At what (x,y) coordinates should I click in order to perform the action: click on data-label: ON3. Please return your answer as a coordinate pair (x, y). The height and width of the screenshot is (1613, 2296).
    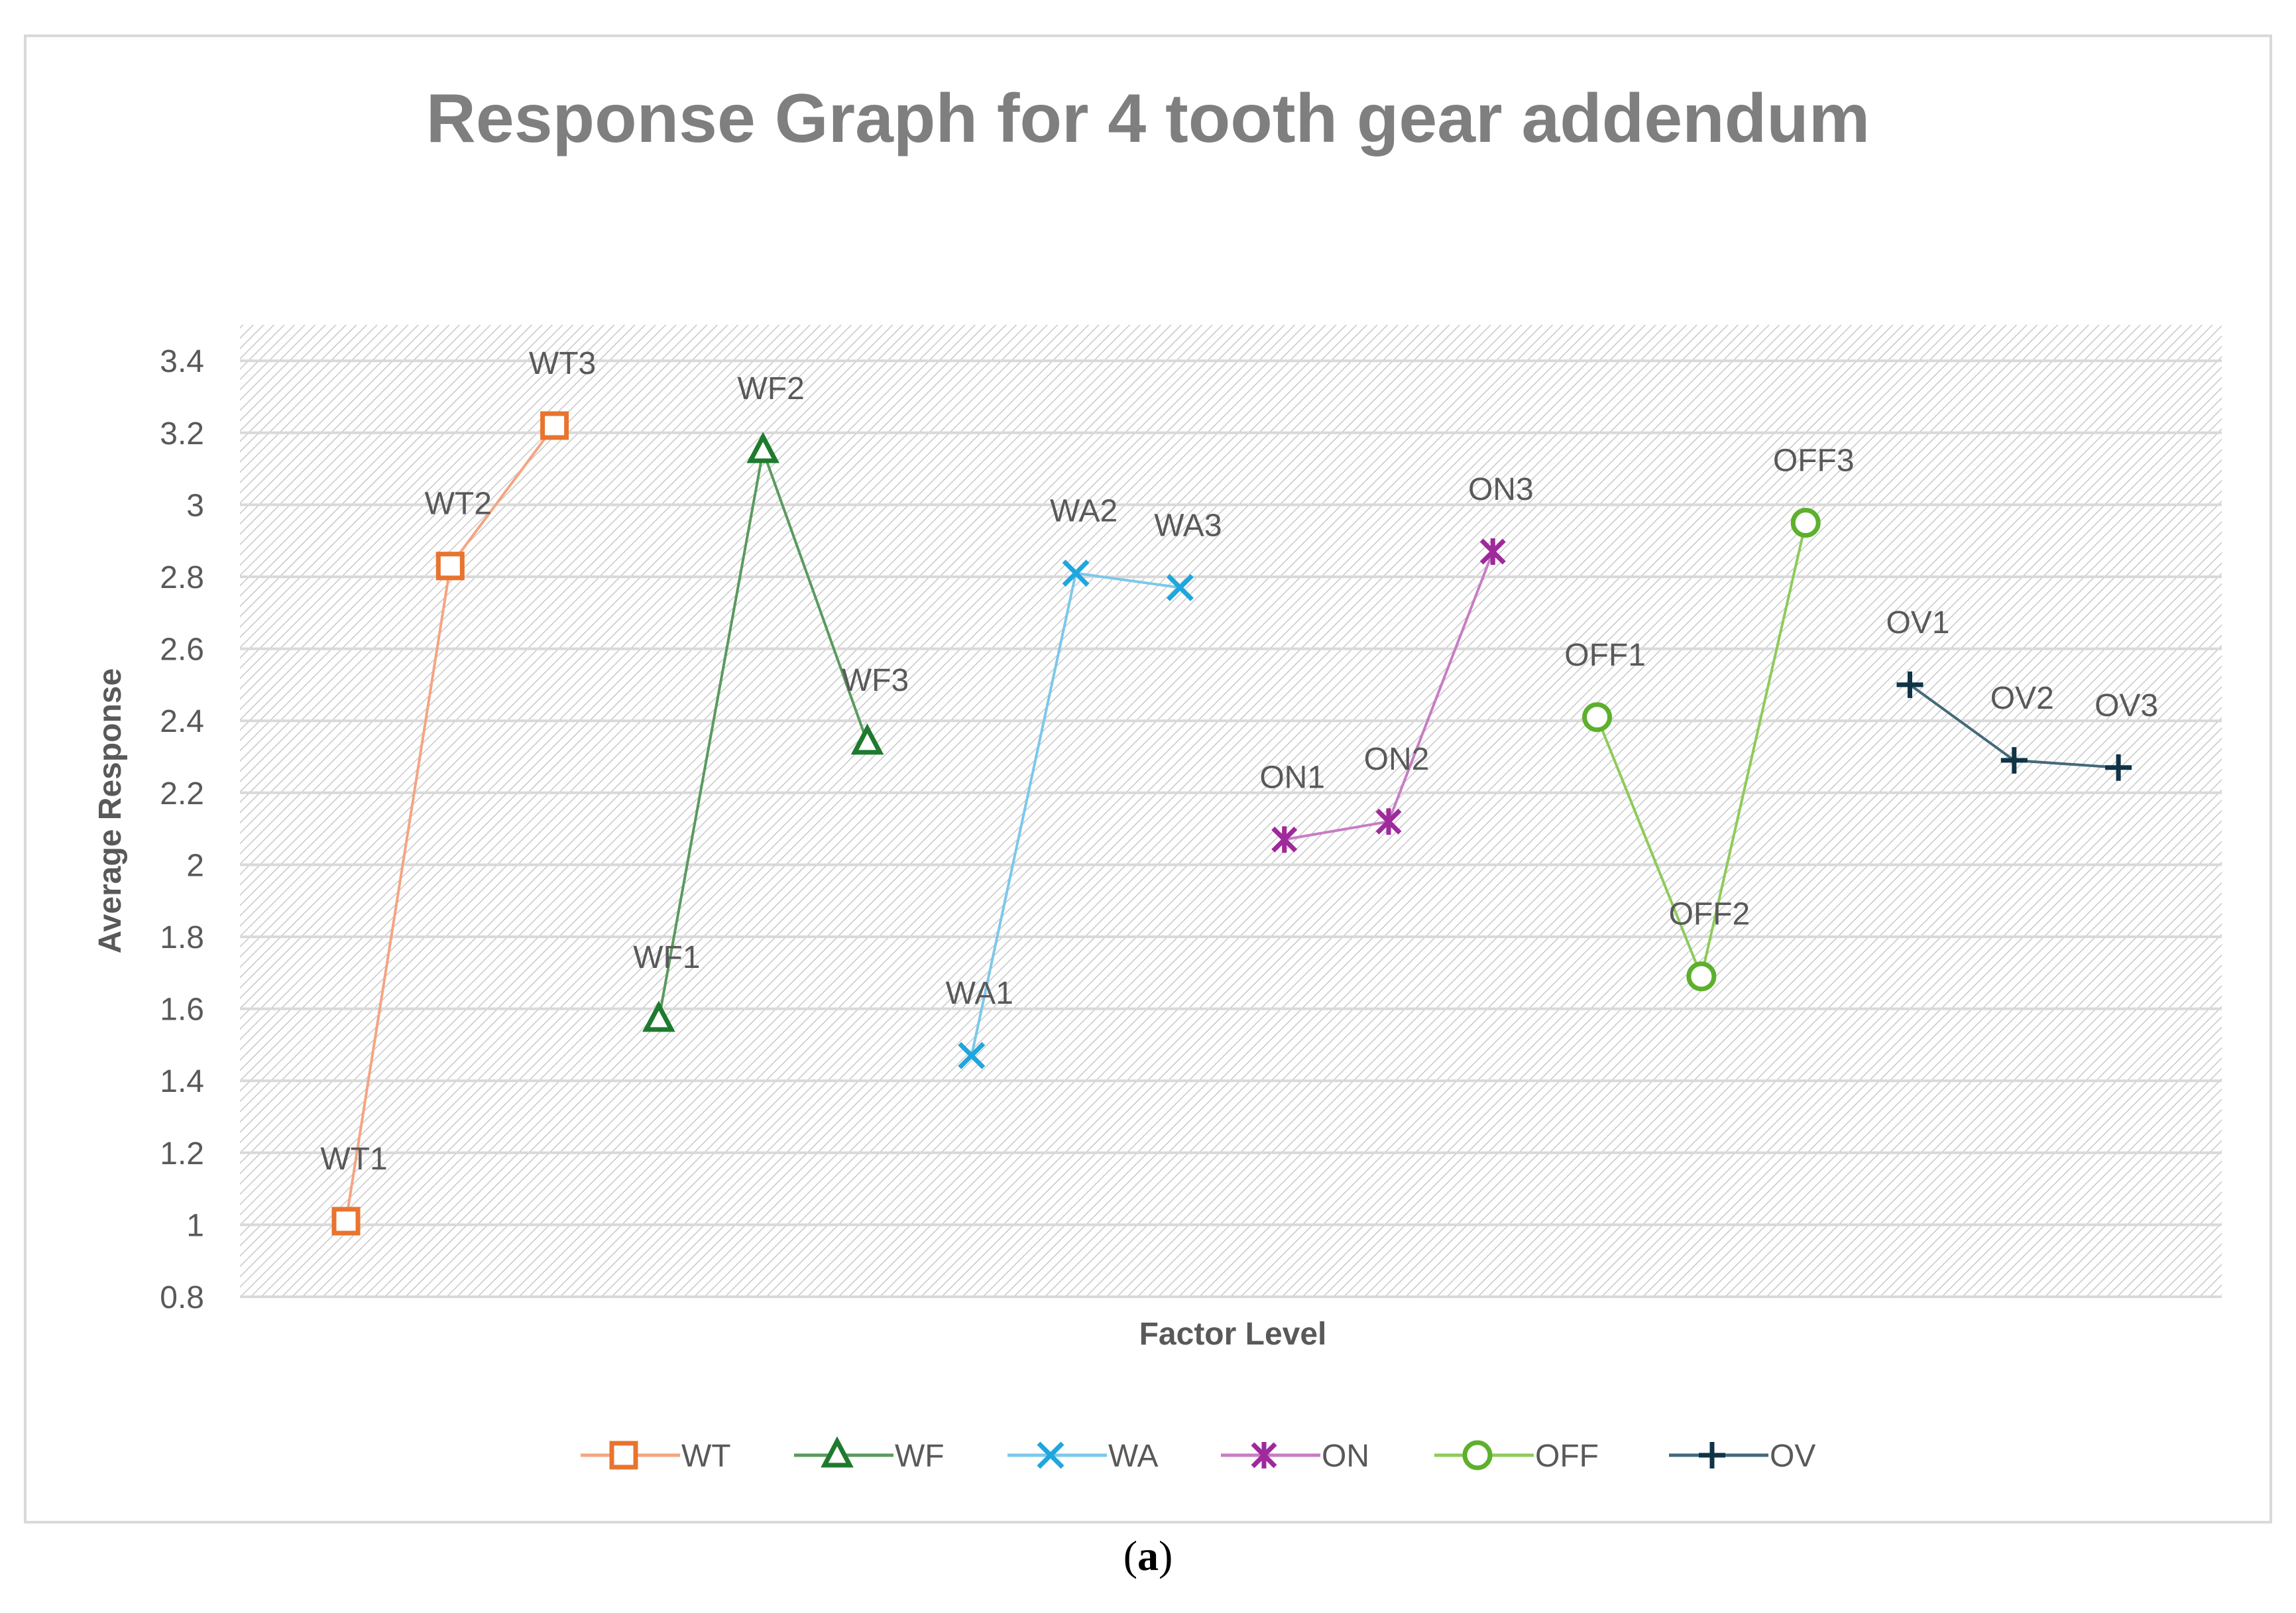
    Looking at the image, I should click on (1501, 490).